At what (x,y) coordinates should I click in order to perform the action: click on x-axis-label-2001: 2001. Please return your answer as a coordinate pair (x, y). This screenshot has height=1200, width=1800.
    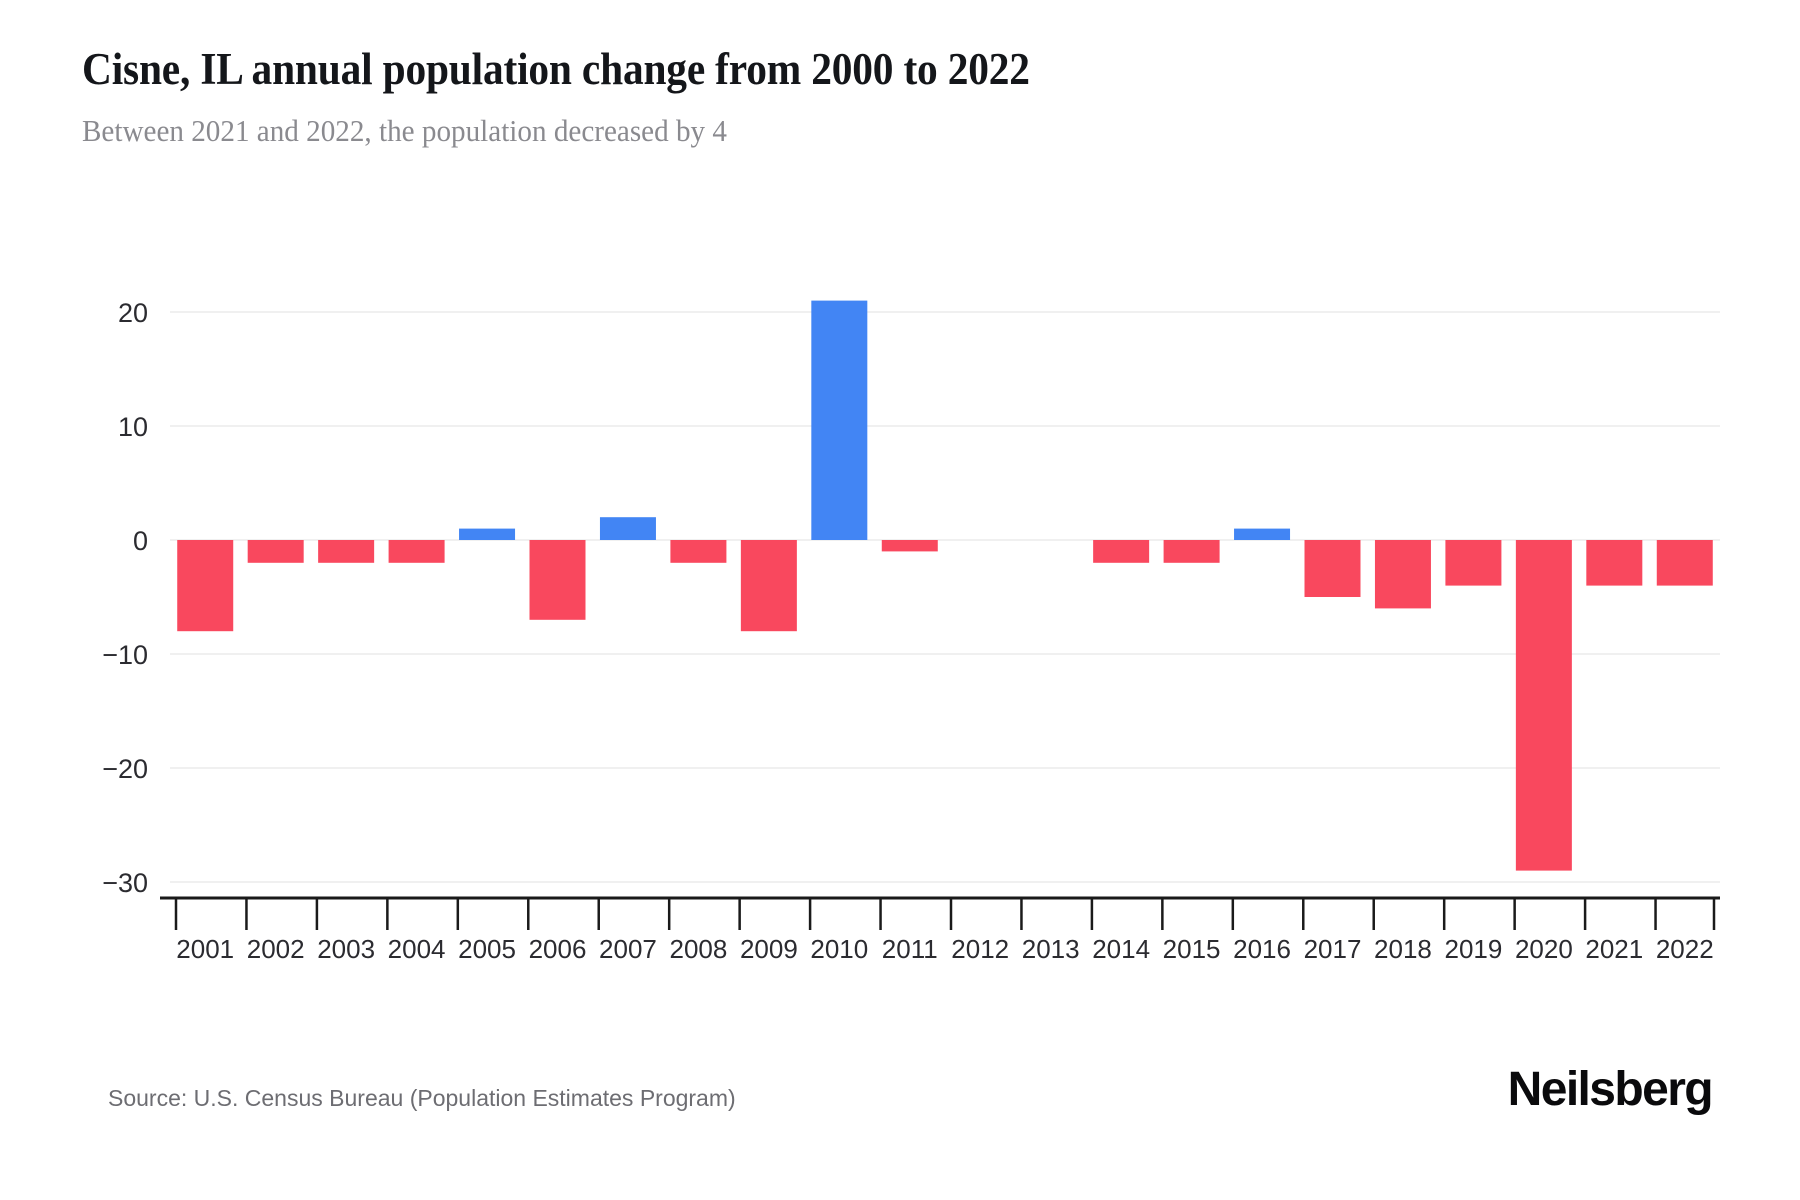
    Looking at the image, I should click on (205, 949).